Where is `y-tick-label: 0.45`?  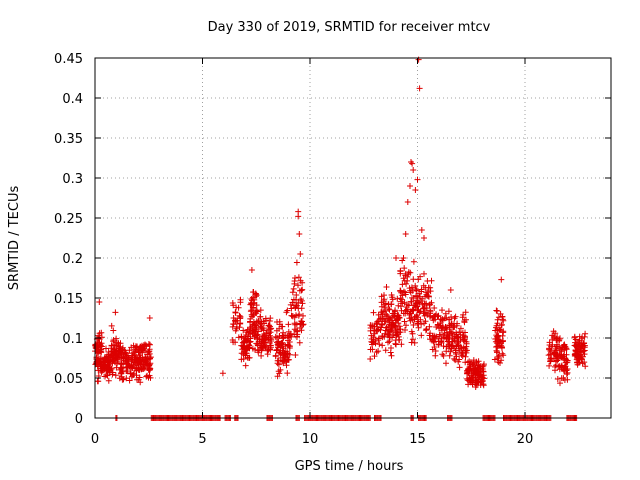
y-tick-label: 0.45 is located at coordinates (68, 59).